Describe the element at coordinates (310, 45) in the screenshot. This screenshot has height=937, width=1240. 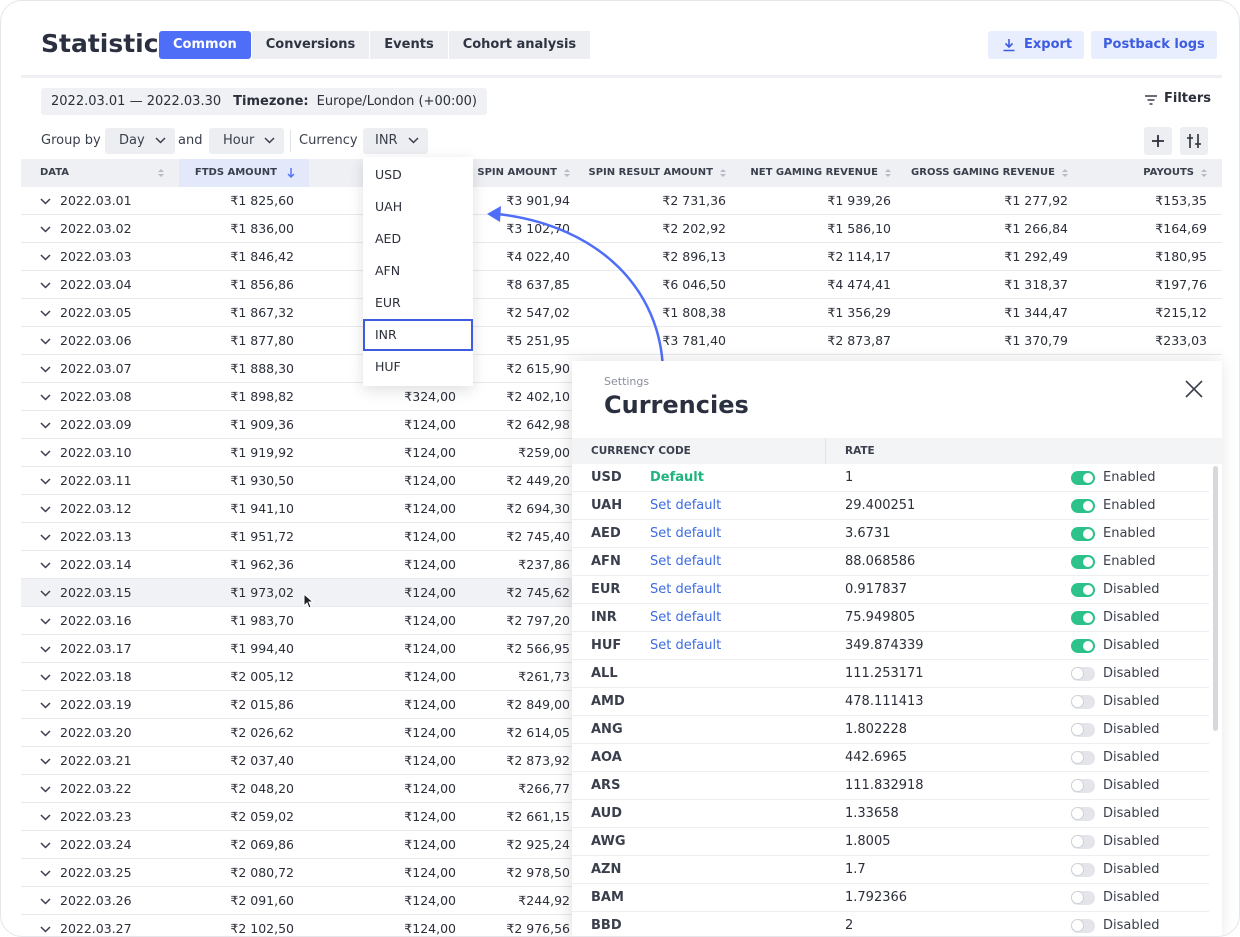
I see `tab: Conversions` at that location.